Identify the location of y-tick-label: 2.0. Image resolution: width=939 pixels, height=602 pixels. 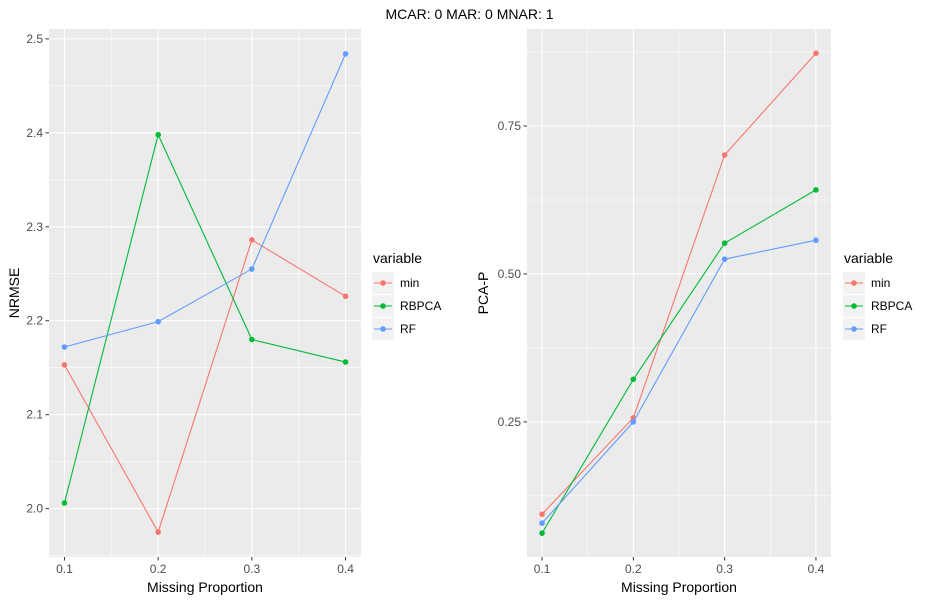
(34, 509).